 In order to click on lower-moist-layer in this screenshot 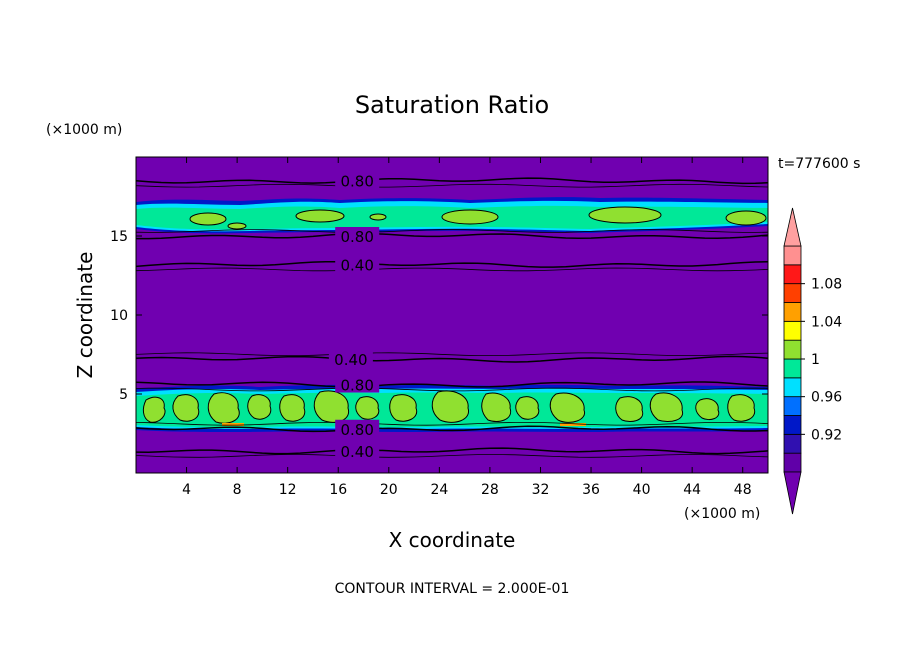, I will do `click(452, 408)`.